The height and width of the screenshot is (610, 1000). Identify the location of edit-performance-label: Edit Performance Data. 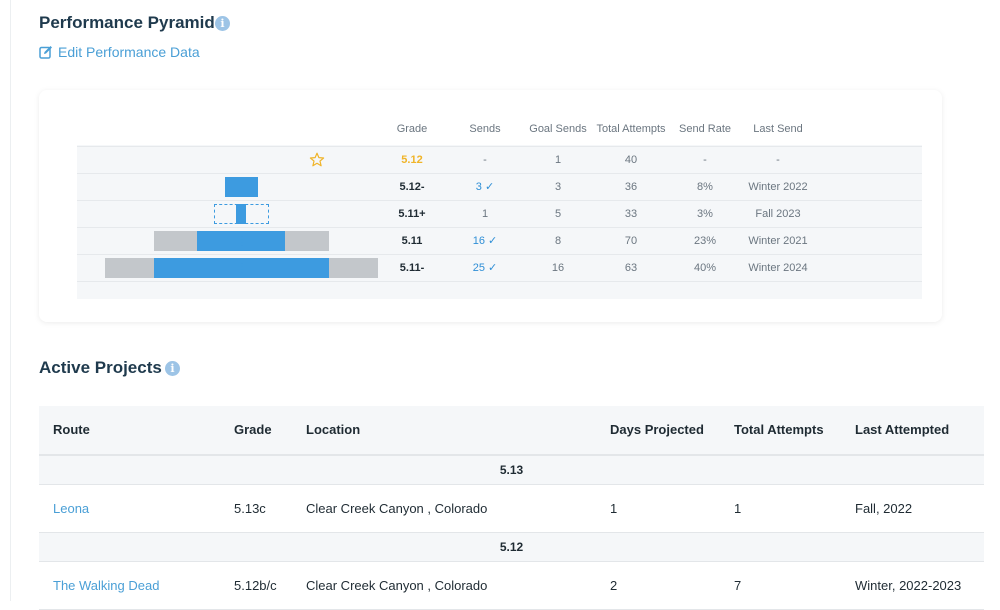
(129, 52).